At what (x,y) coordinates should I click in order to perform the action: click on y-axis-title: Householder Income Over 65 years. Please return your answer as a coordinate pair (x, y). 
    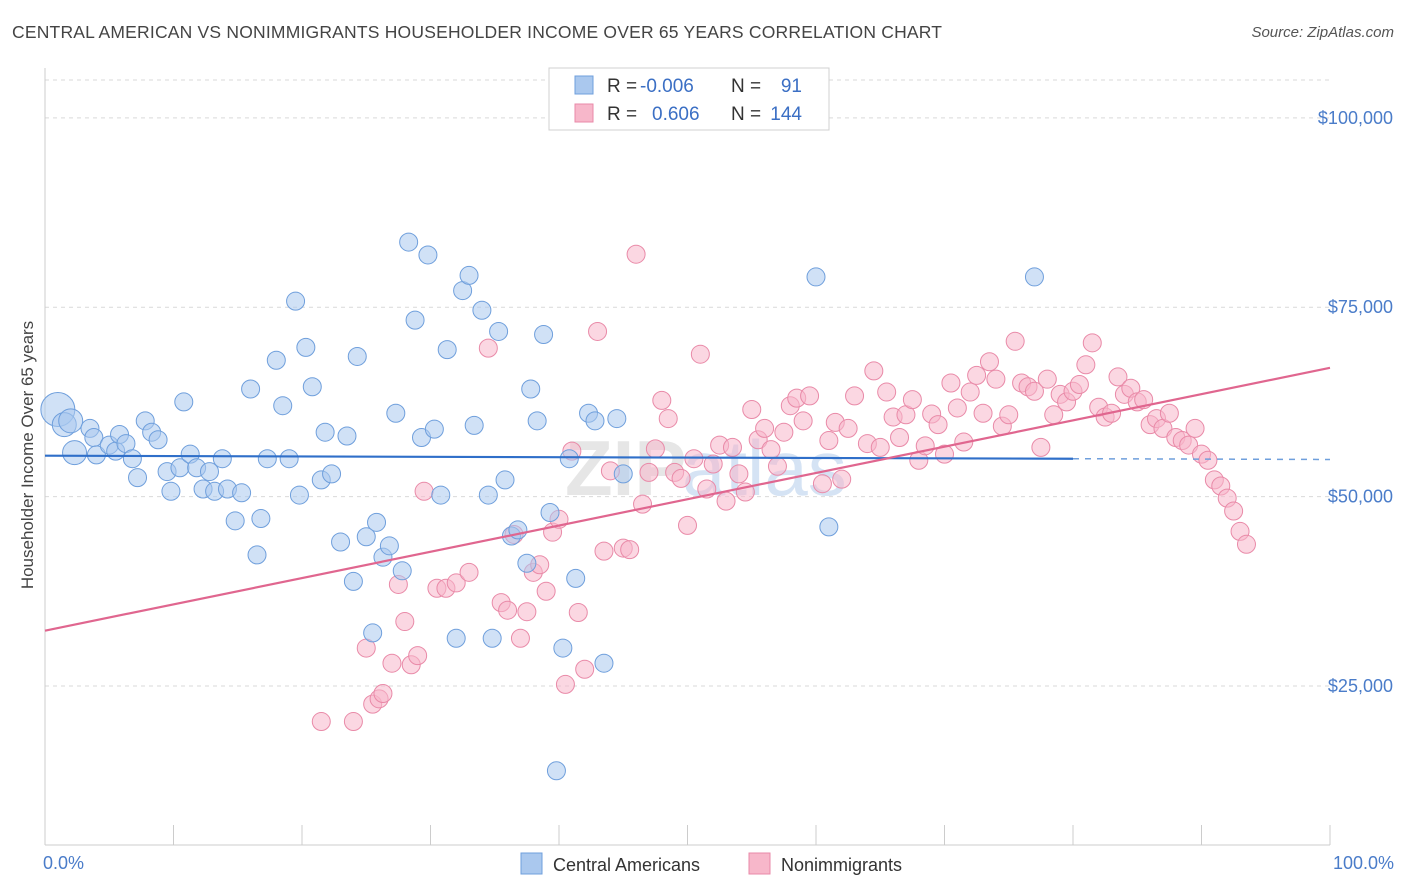
    Looking at the image, I should click on (27, 455).